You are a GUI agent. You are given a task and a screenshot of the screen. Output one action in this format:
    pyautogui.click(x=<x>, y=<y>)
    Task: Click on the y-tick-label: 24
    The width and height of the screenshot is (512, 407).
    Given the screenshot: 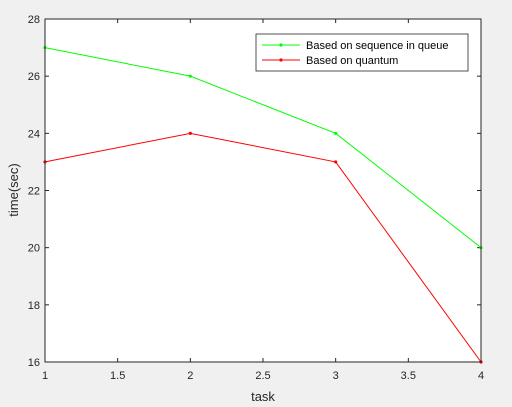 What is the action you would take?
    pyautogui.click(x=34, y=134)
    